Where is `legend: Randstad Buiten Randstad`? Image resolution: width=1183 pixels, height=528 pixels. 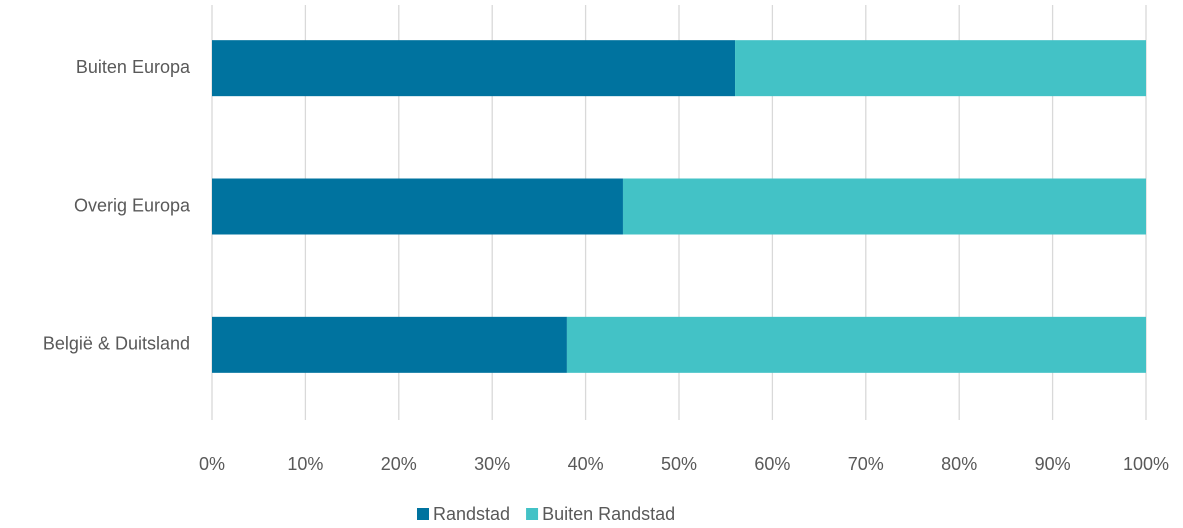 legend: Randstad Buiten Randstad is located at coordinates (546, 514).